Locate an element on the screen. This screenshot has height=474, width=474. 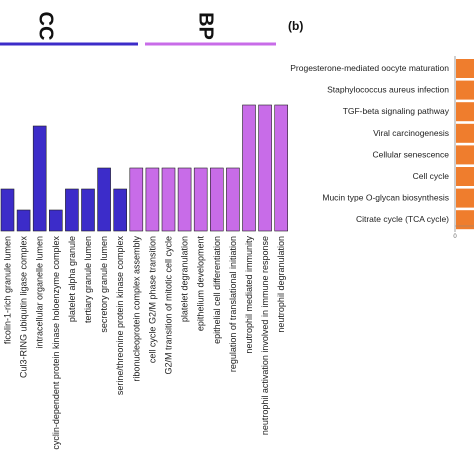
category-label-bp-2: cell cycle G2/M phase transition is located at coordinates (152, 299).